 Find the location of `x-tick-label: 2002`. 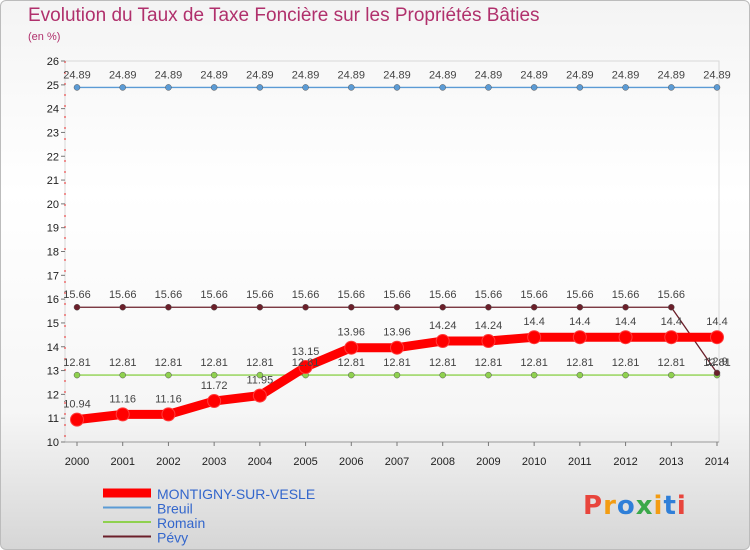

x-tick-label: 2002 is located at coordinates (168, 462).